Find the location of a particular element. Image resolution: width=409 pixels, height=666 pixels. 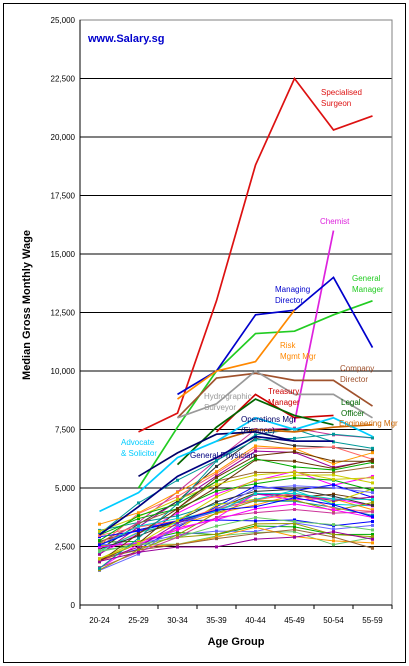

series-label: Managing Director is located at coordinates (292, 295).